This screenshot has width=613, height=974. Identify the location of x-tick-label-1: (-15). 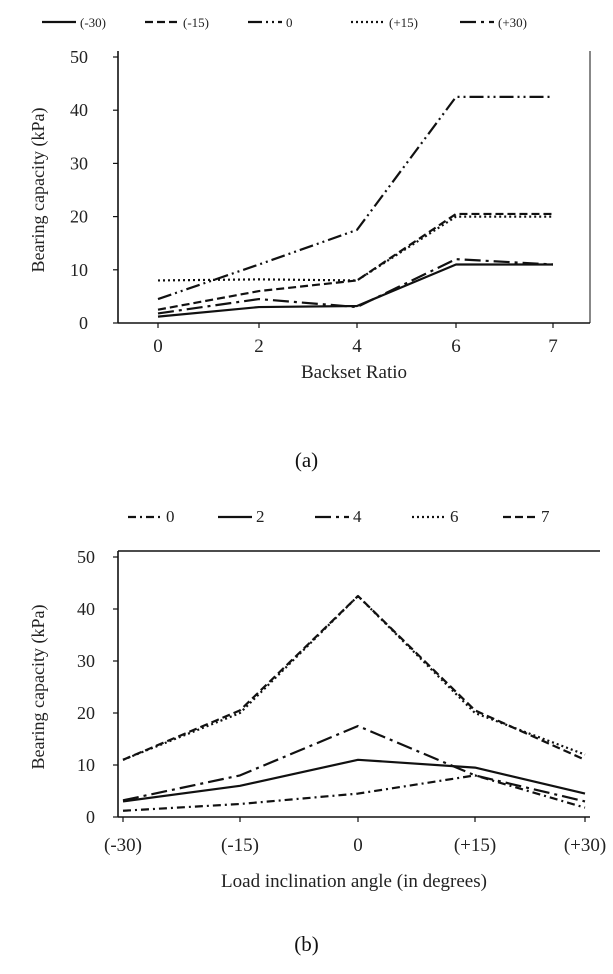
(240, 845).